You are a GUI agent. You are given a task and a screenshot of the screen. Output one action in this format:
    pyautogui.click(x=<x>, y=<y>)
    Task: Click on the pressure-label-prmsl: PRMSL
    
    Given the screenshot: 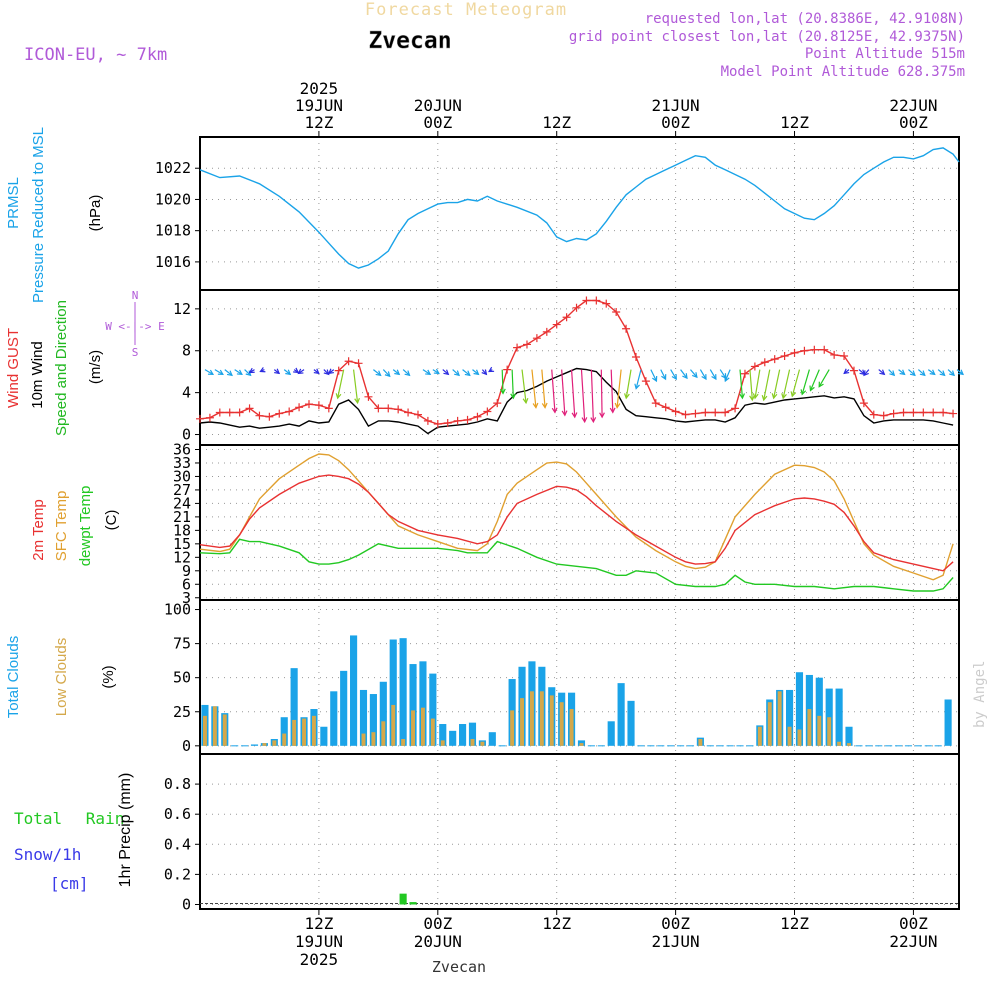 What is the action you would take?
    pyautogui.click(x=13, y=203)
    